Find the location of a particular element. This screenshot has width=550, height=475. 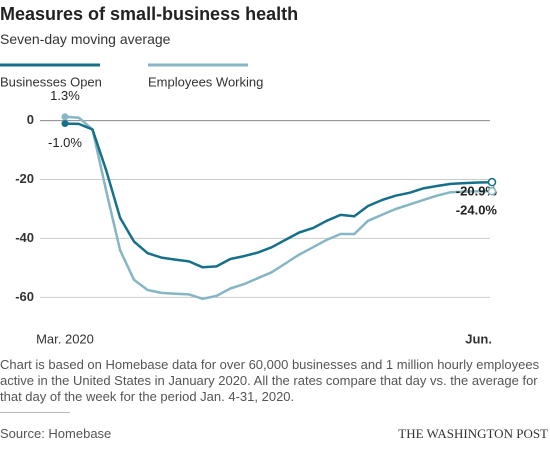

value-label: 1.3% is located at coordinates (65, 95).